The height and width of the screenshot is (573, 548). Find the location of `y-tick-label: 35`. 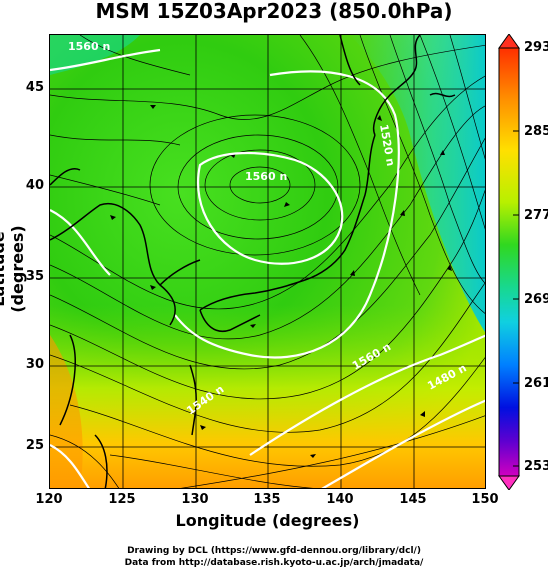

y-tick-label: 35 is located at coordinates (34, 276).